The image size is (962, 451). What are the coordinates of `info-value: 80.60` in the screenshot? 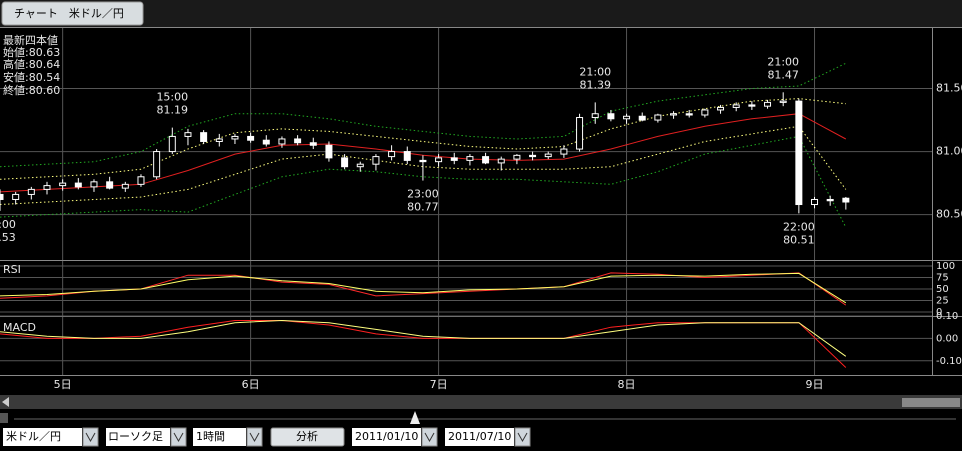 It's located at (45, 90).